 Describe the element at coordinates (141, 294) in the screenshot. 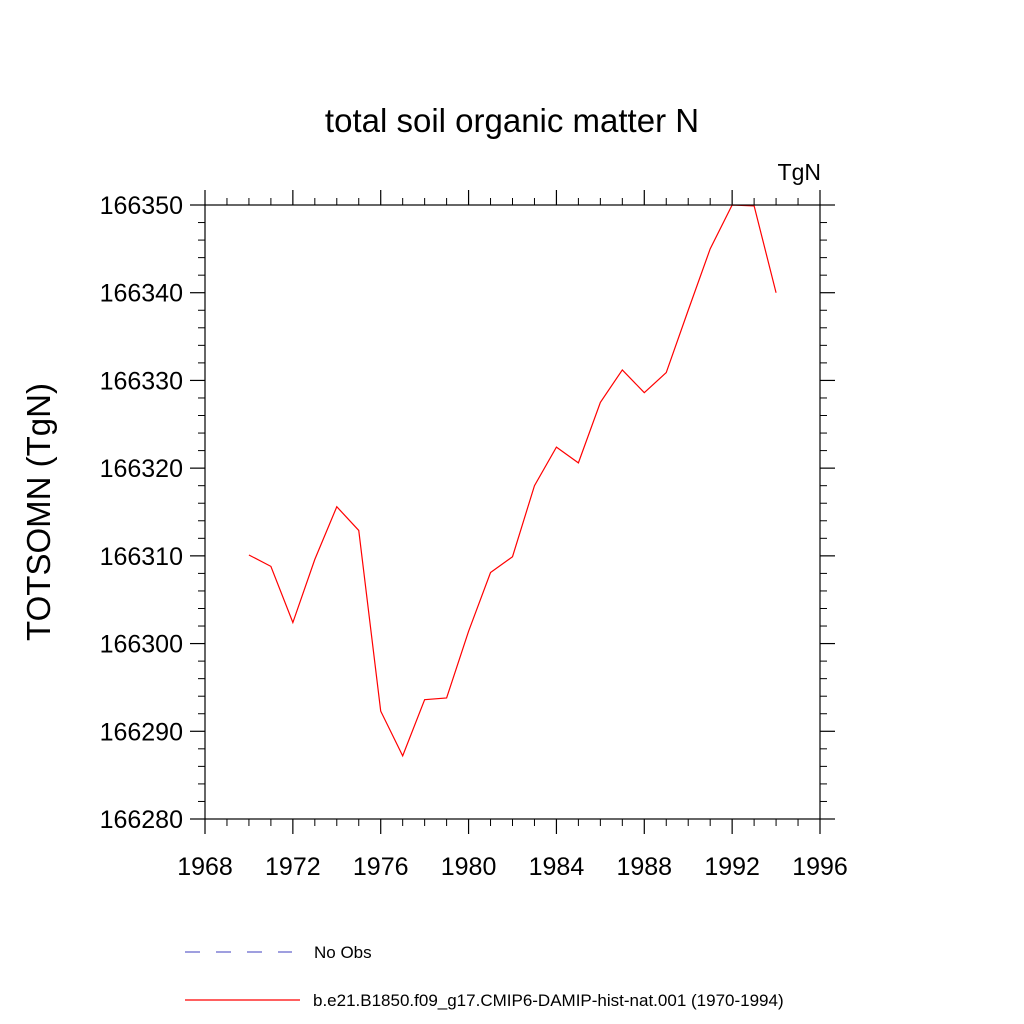

I see `y-tick-label: 166340` at that location.